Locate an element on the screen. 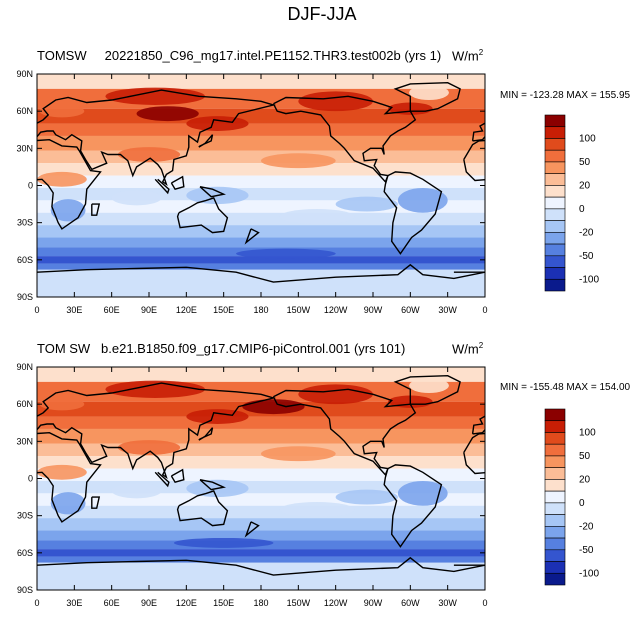 This screenshot has height=618, width=644. colorbar-label: 100 is located at coordinates (587, 432).